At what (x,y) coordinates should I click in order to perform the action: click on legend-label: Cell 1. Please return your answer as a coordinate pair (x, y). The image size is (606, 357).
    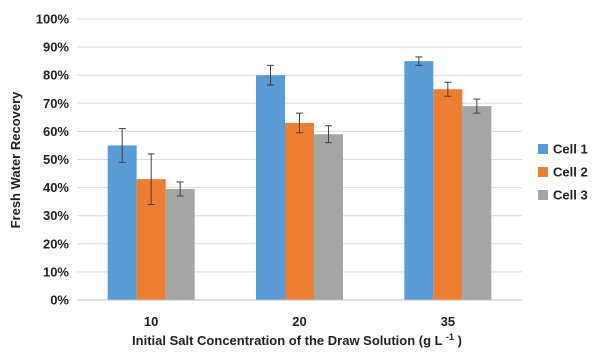
    Looking at the image, I should click on (570, 149).